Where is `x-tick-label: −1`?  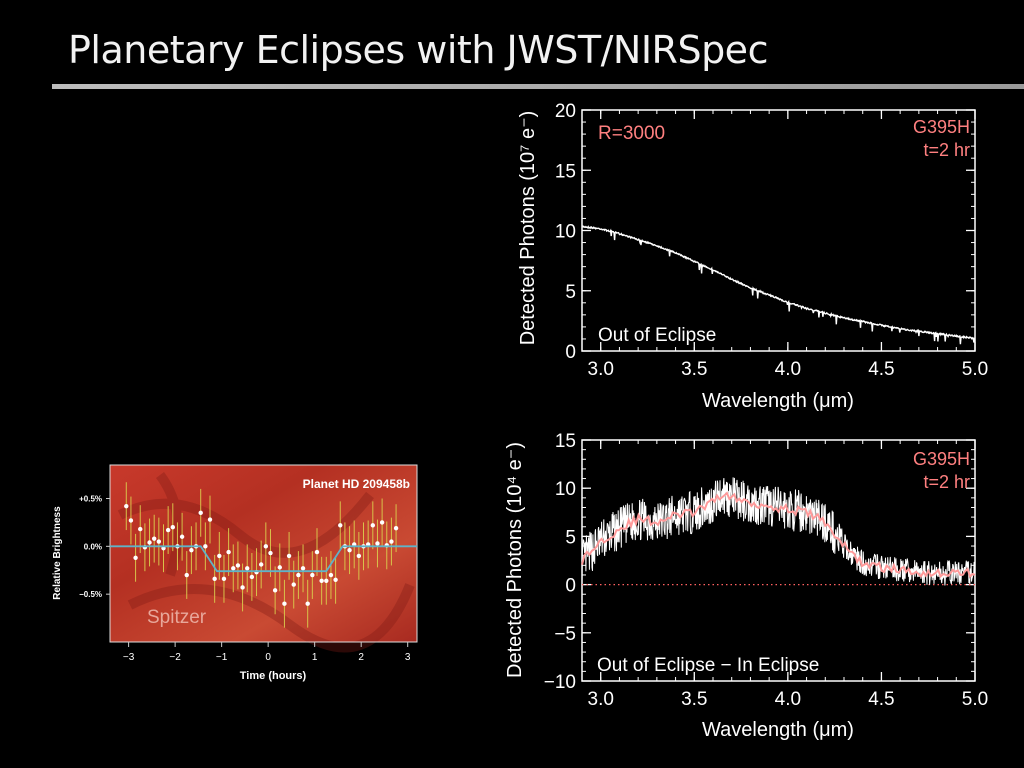
x-tick-label: −1 is located at coordinates (222, 657).